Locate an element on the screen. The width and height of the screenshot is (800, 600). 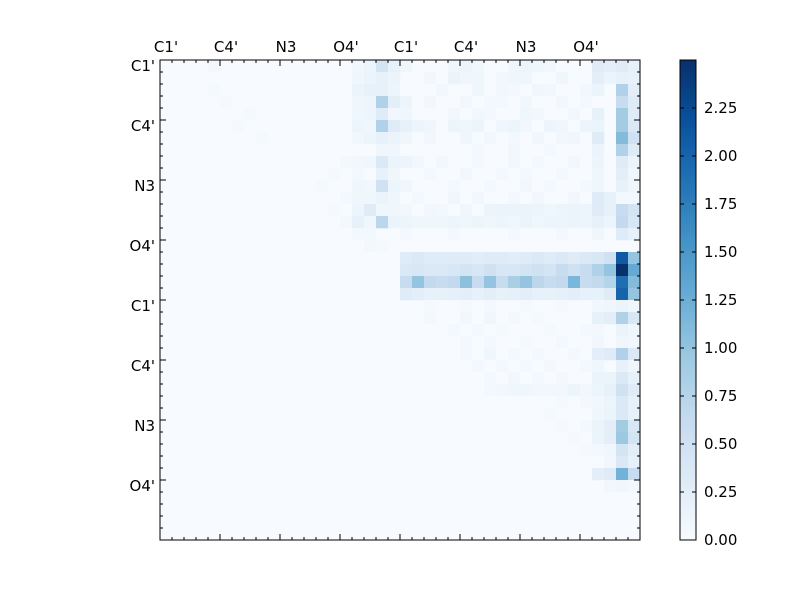
x-tick-label: O4' is located at coordinates (345, 47).